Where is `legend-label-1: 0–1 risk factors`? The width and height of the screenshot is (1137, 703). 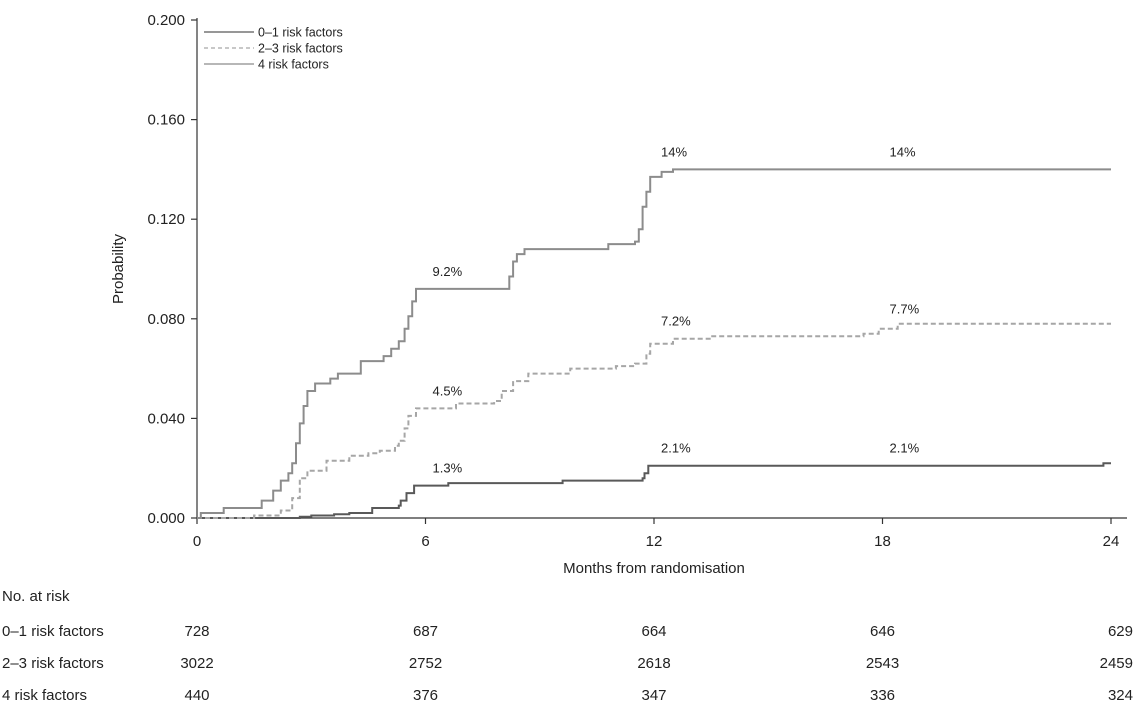 legend-label-1: 0–1 risk factors is located at coordinates (300, 33).